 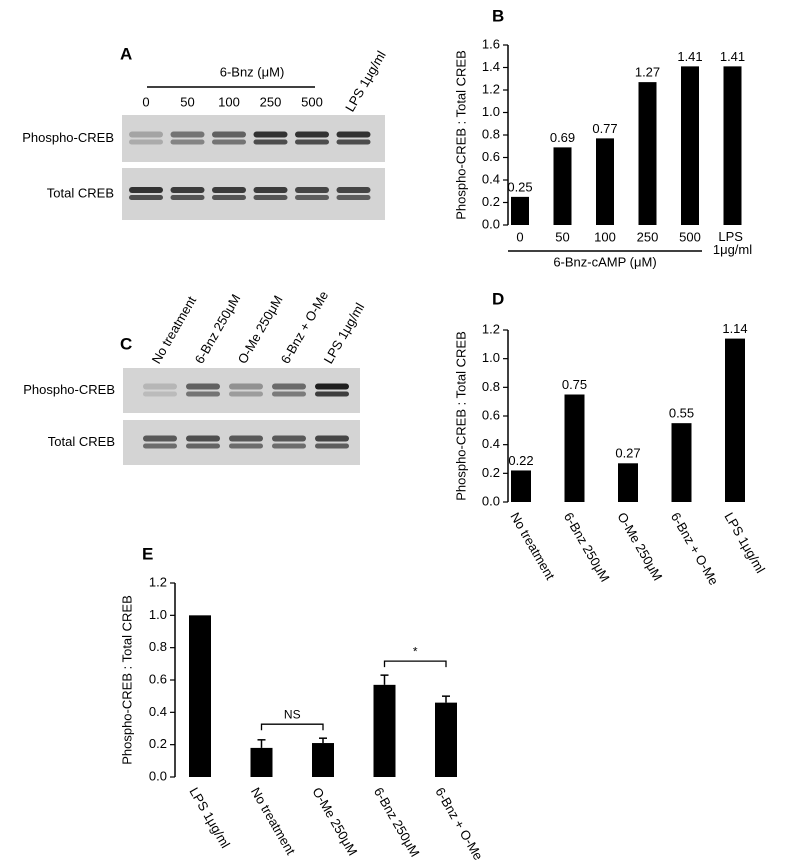 What do you see at coordinates (627, 453) in the screenshot?
I see `value-label: 0.27` at bounding box center [627, 453].